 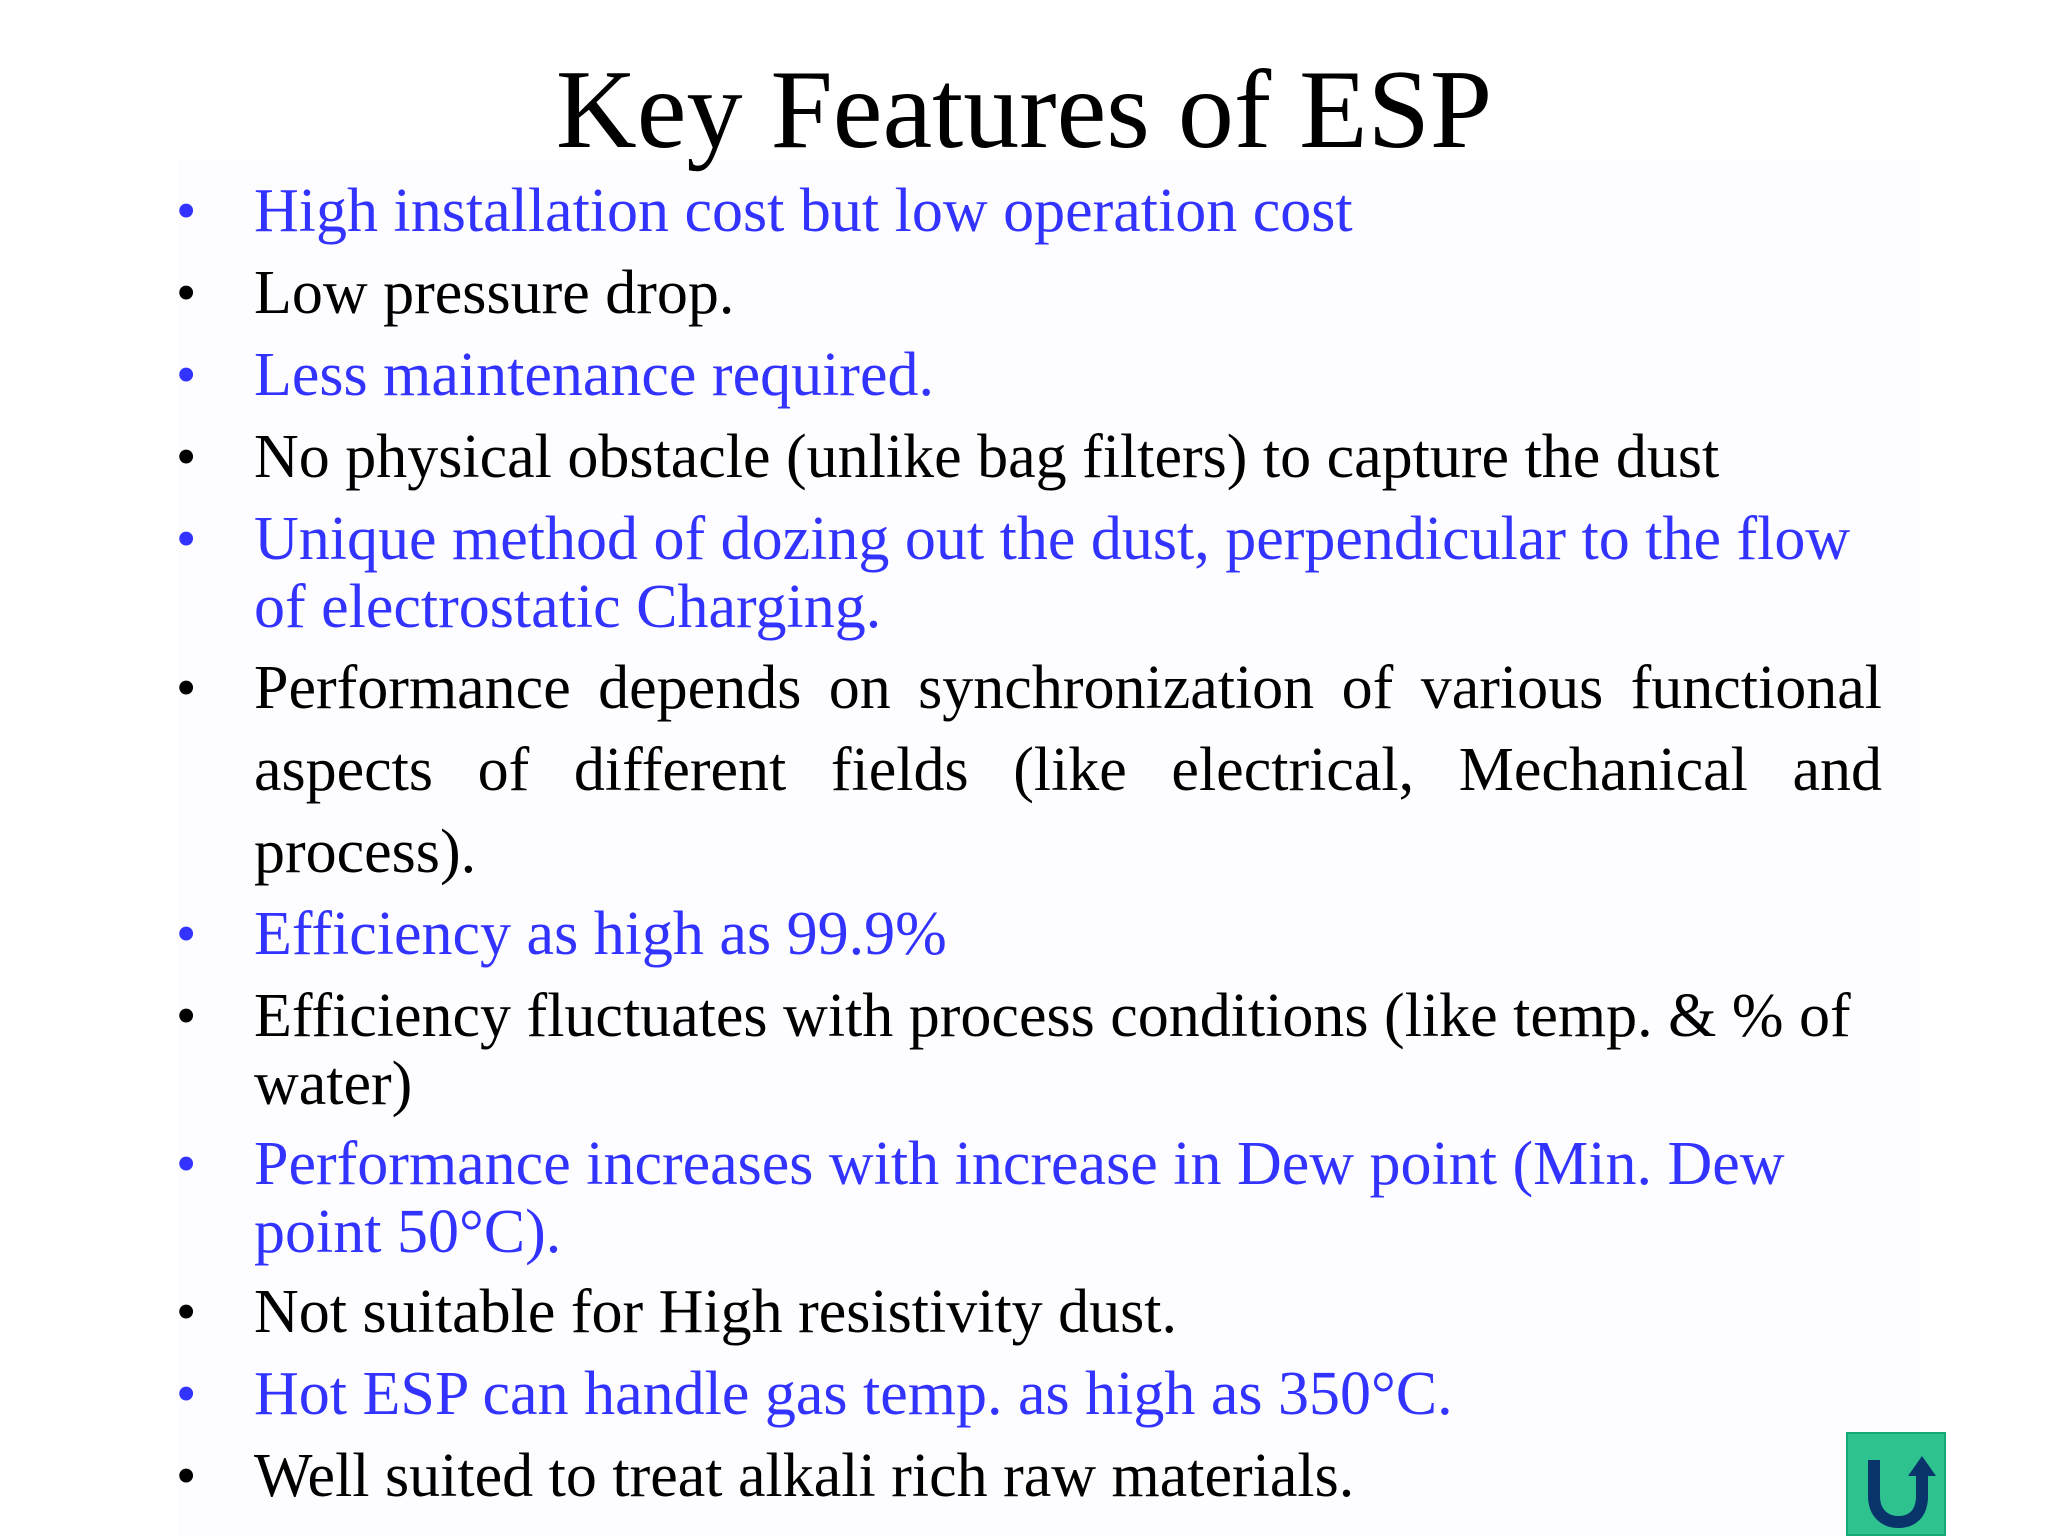 I want to click on return-button, so click(x=1896, y=1484).